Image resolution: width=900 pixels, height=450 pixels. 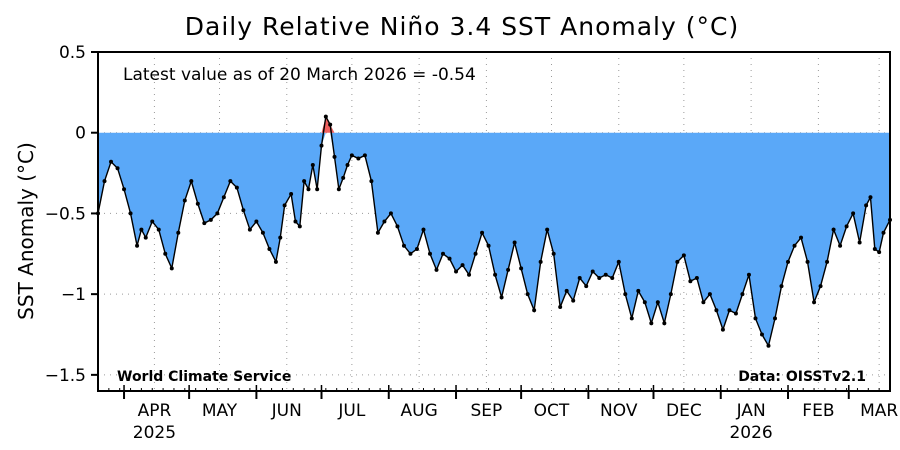 I want to click on x-month-label: AUG, so click(x=419, y=411).